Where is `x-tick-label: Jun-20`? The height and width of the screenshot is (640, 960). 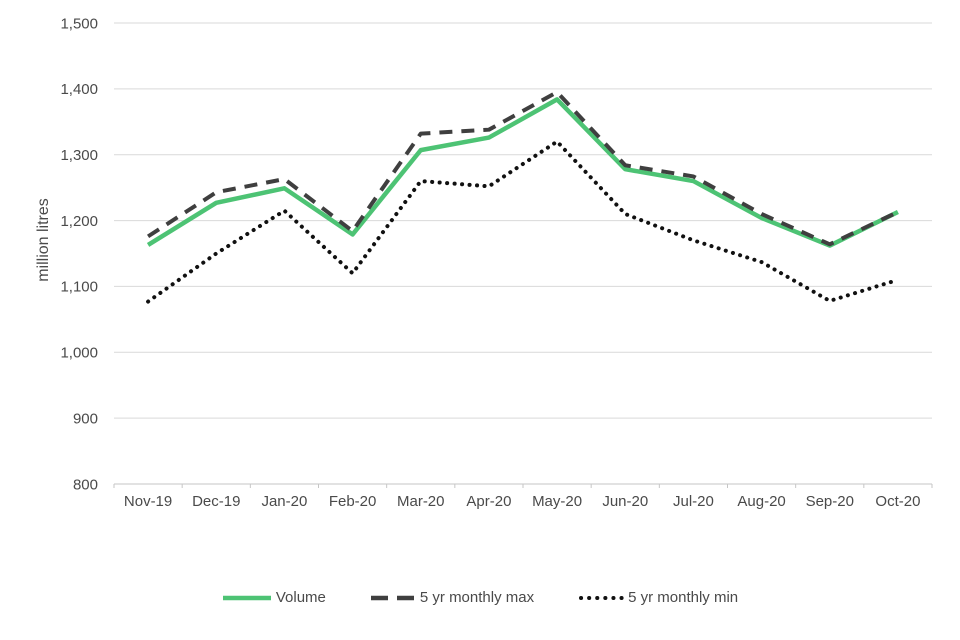
x-tick-label: Jun-20 is located at coordinates (625, 501).